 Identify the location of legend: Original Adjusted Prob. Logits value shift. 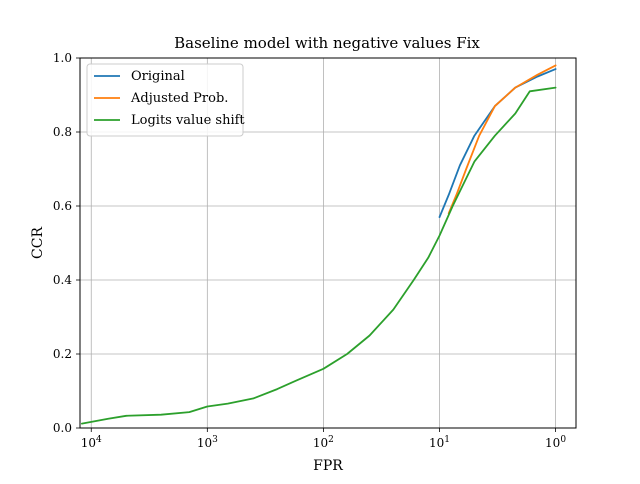
(165, 100).